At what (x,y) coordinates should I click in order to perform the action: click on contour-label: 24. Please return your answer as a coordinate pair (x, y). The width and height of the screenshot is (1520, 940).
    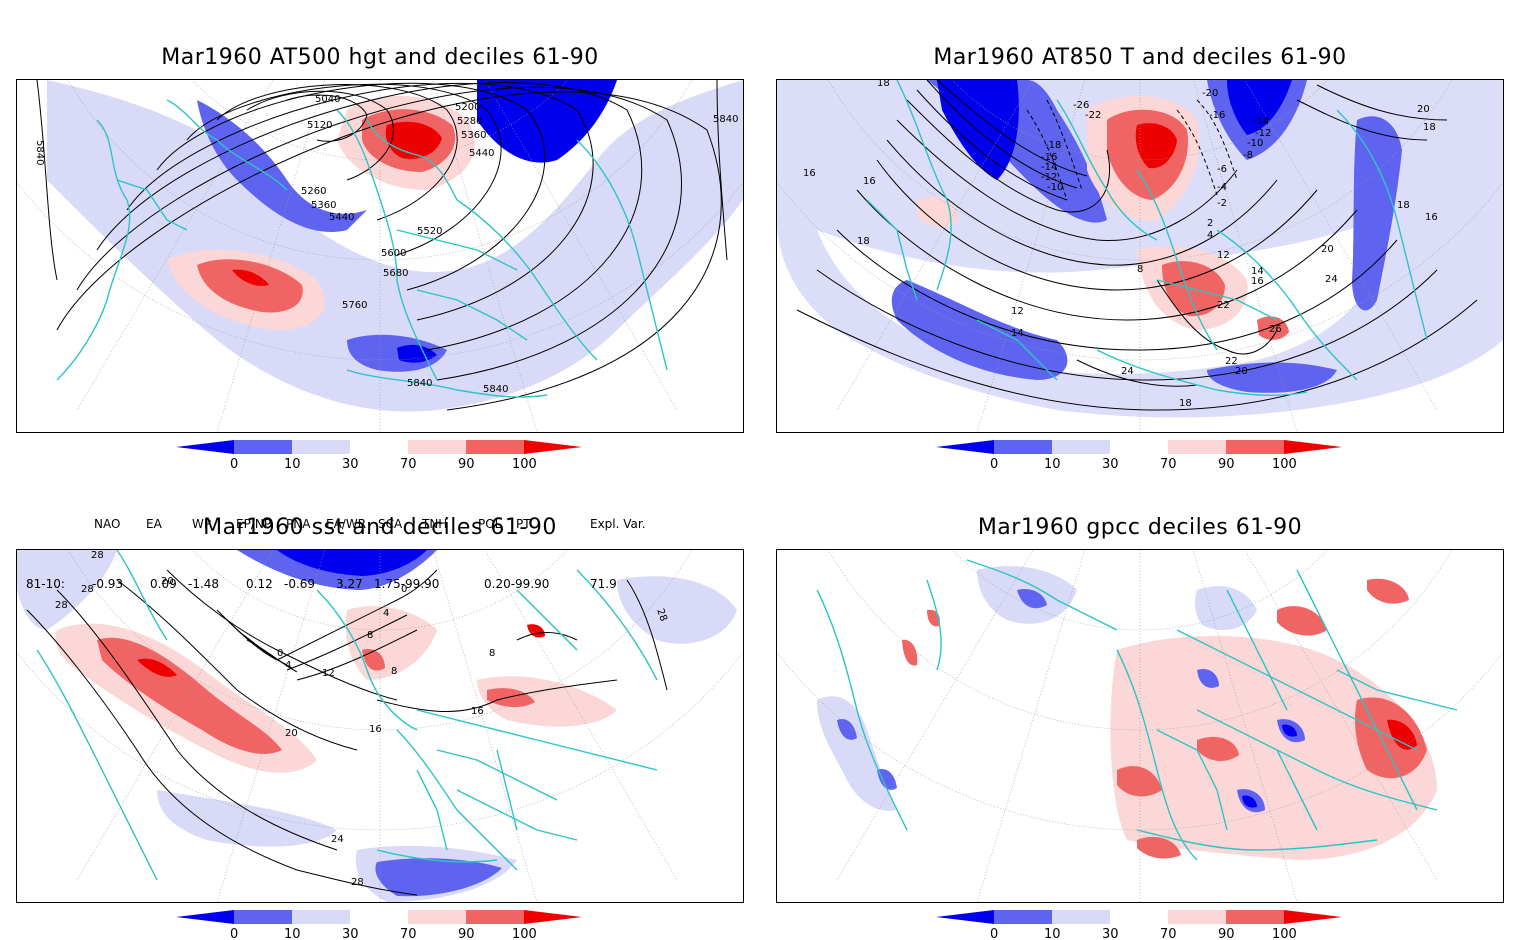
    Looking at the image, I should click on (1127, 371).